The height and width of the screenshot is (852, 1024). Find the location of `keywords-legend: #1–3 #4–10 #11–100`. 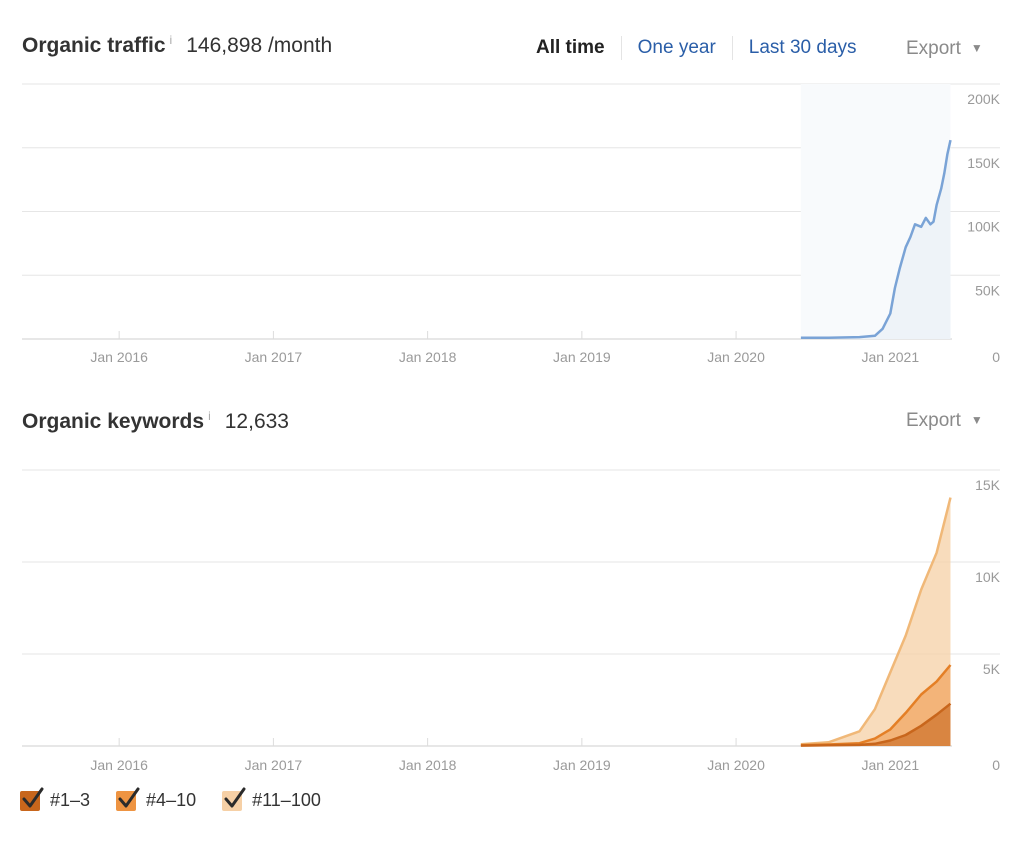

keywords-legend: #1–3 #4–10 #11–100 is located at coordinates (183, 799).